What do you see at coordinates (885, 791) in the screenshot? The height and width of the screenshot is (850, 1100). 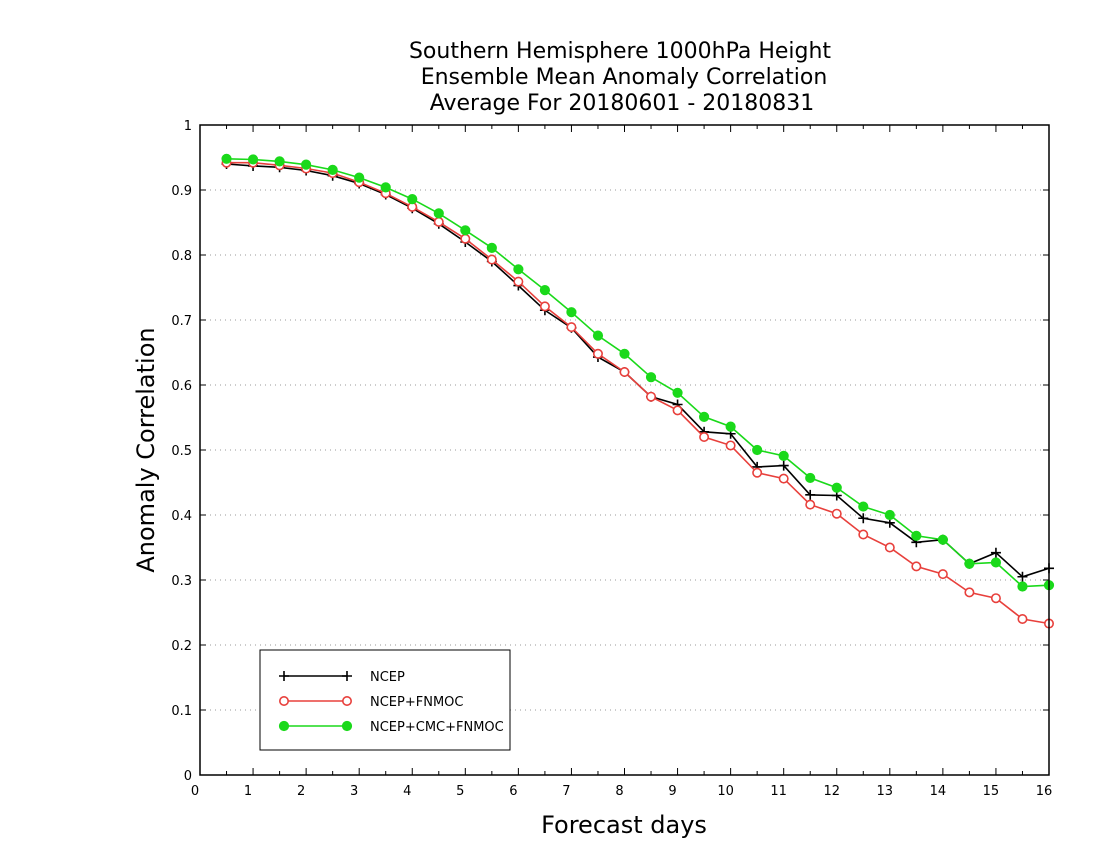 I see `x-tick-label: 13` at bounding box center [885, 791].